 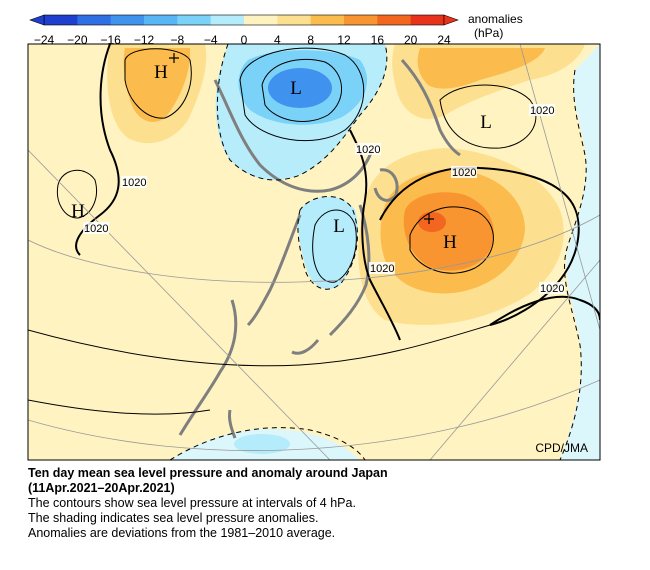 What do you see at coordinates (208, 367) in the screenshot?
I see `coastline-china-east` at bounding box center [208, 367].